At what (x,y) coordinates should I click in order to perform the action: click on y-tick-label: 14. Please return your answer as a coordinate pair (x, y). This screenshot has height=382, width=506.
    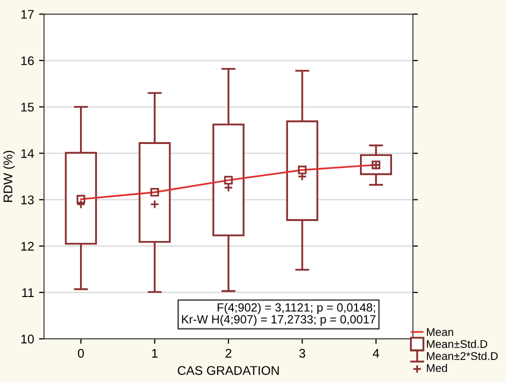
    Looking at the image, I should click on (27, 153).